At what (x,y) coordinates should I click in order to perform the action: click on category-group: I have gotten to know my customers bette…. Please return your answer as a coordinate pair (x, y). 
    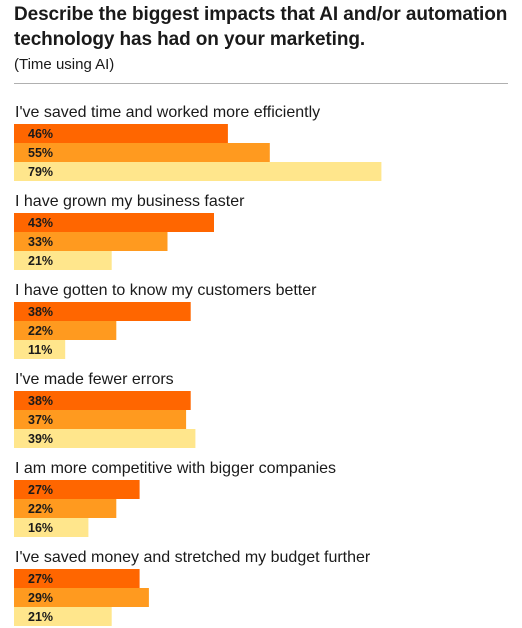
    Looking at the image, I should click on (165, 320).